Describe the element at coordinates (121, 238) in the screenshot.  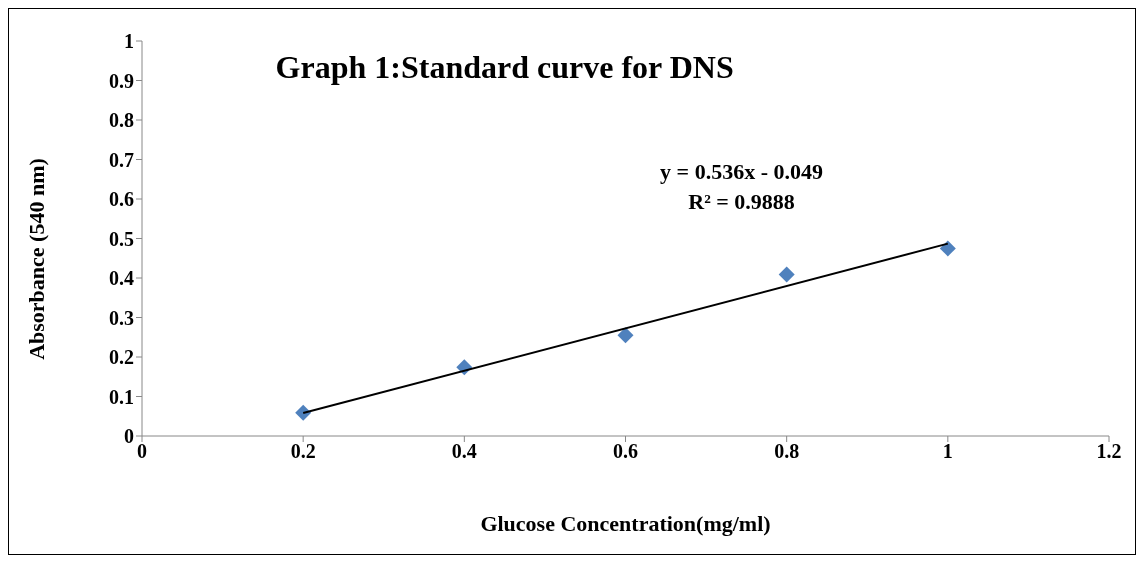
I see `y-tick-label: 0.5` at that location.